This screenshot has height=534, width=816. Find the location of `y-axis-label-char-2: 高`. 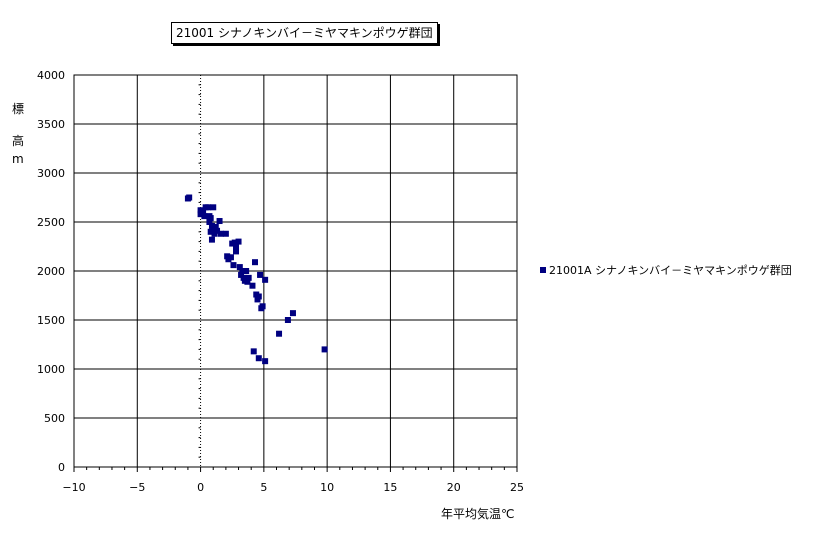

y-axis-label-char-2: 高 is located at coordinates (18, 141).